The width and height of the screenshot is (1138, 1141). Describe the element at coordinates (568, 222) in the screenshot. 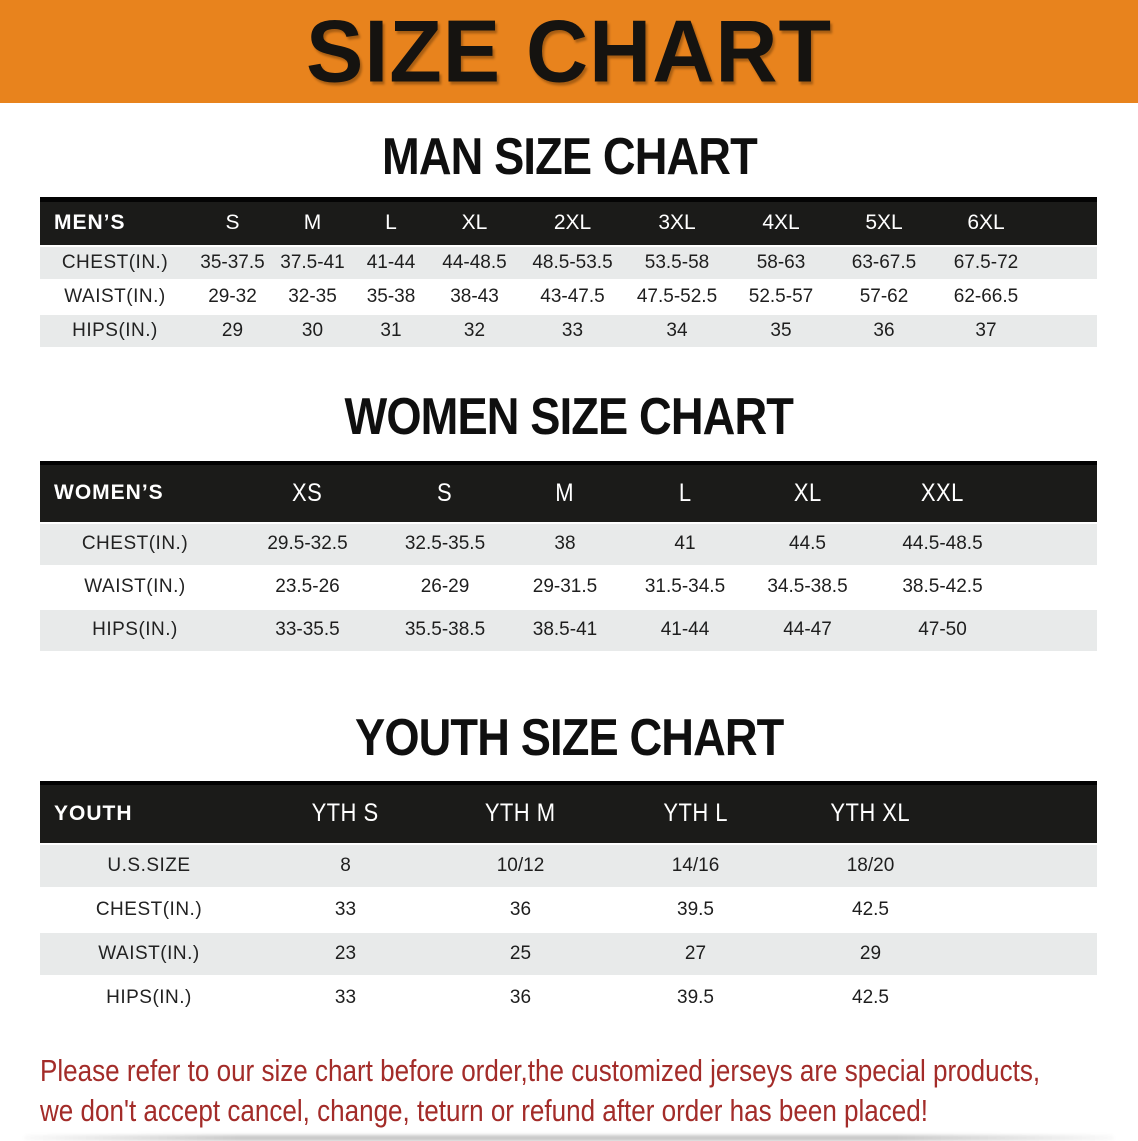

I see `men-table-header-row: MEN’S S M L XL 2XL 3XL 4XL 5XL 6XL` at that location.